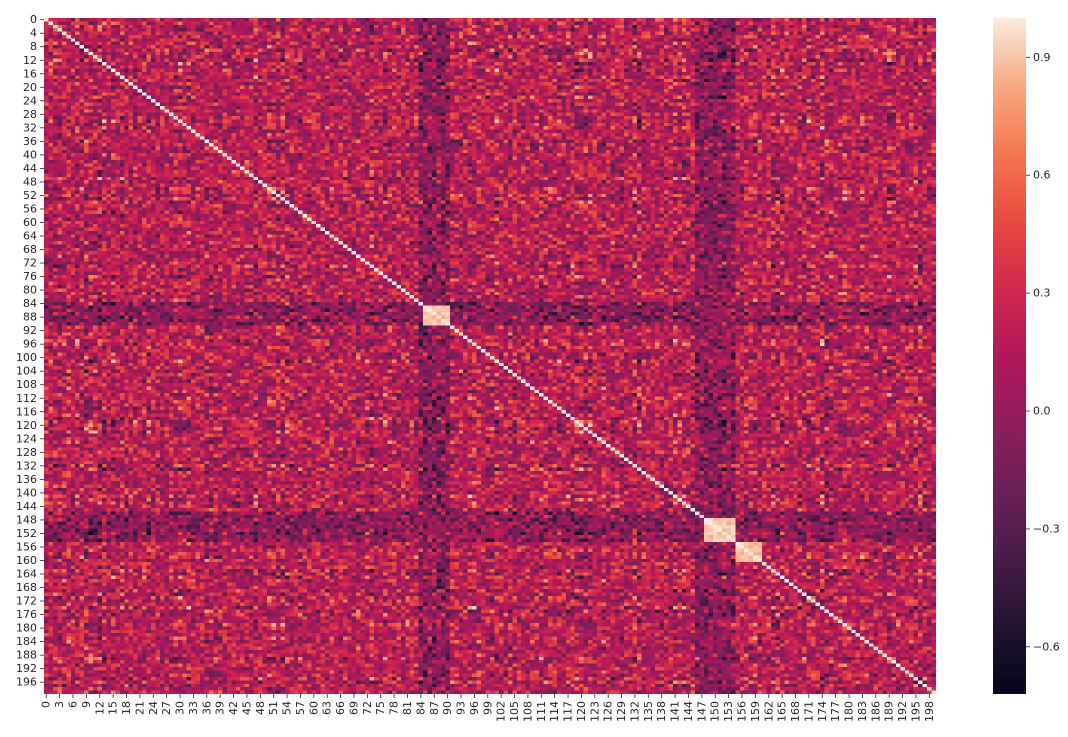 The image size is (1068, 737). Describe the element at coordinates (30, 154) in the screenshot. I see `y-tick-label: 40` at that location.